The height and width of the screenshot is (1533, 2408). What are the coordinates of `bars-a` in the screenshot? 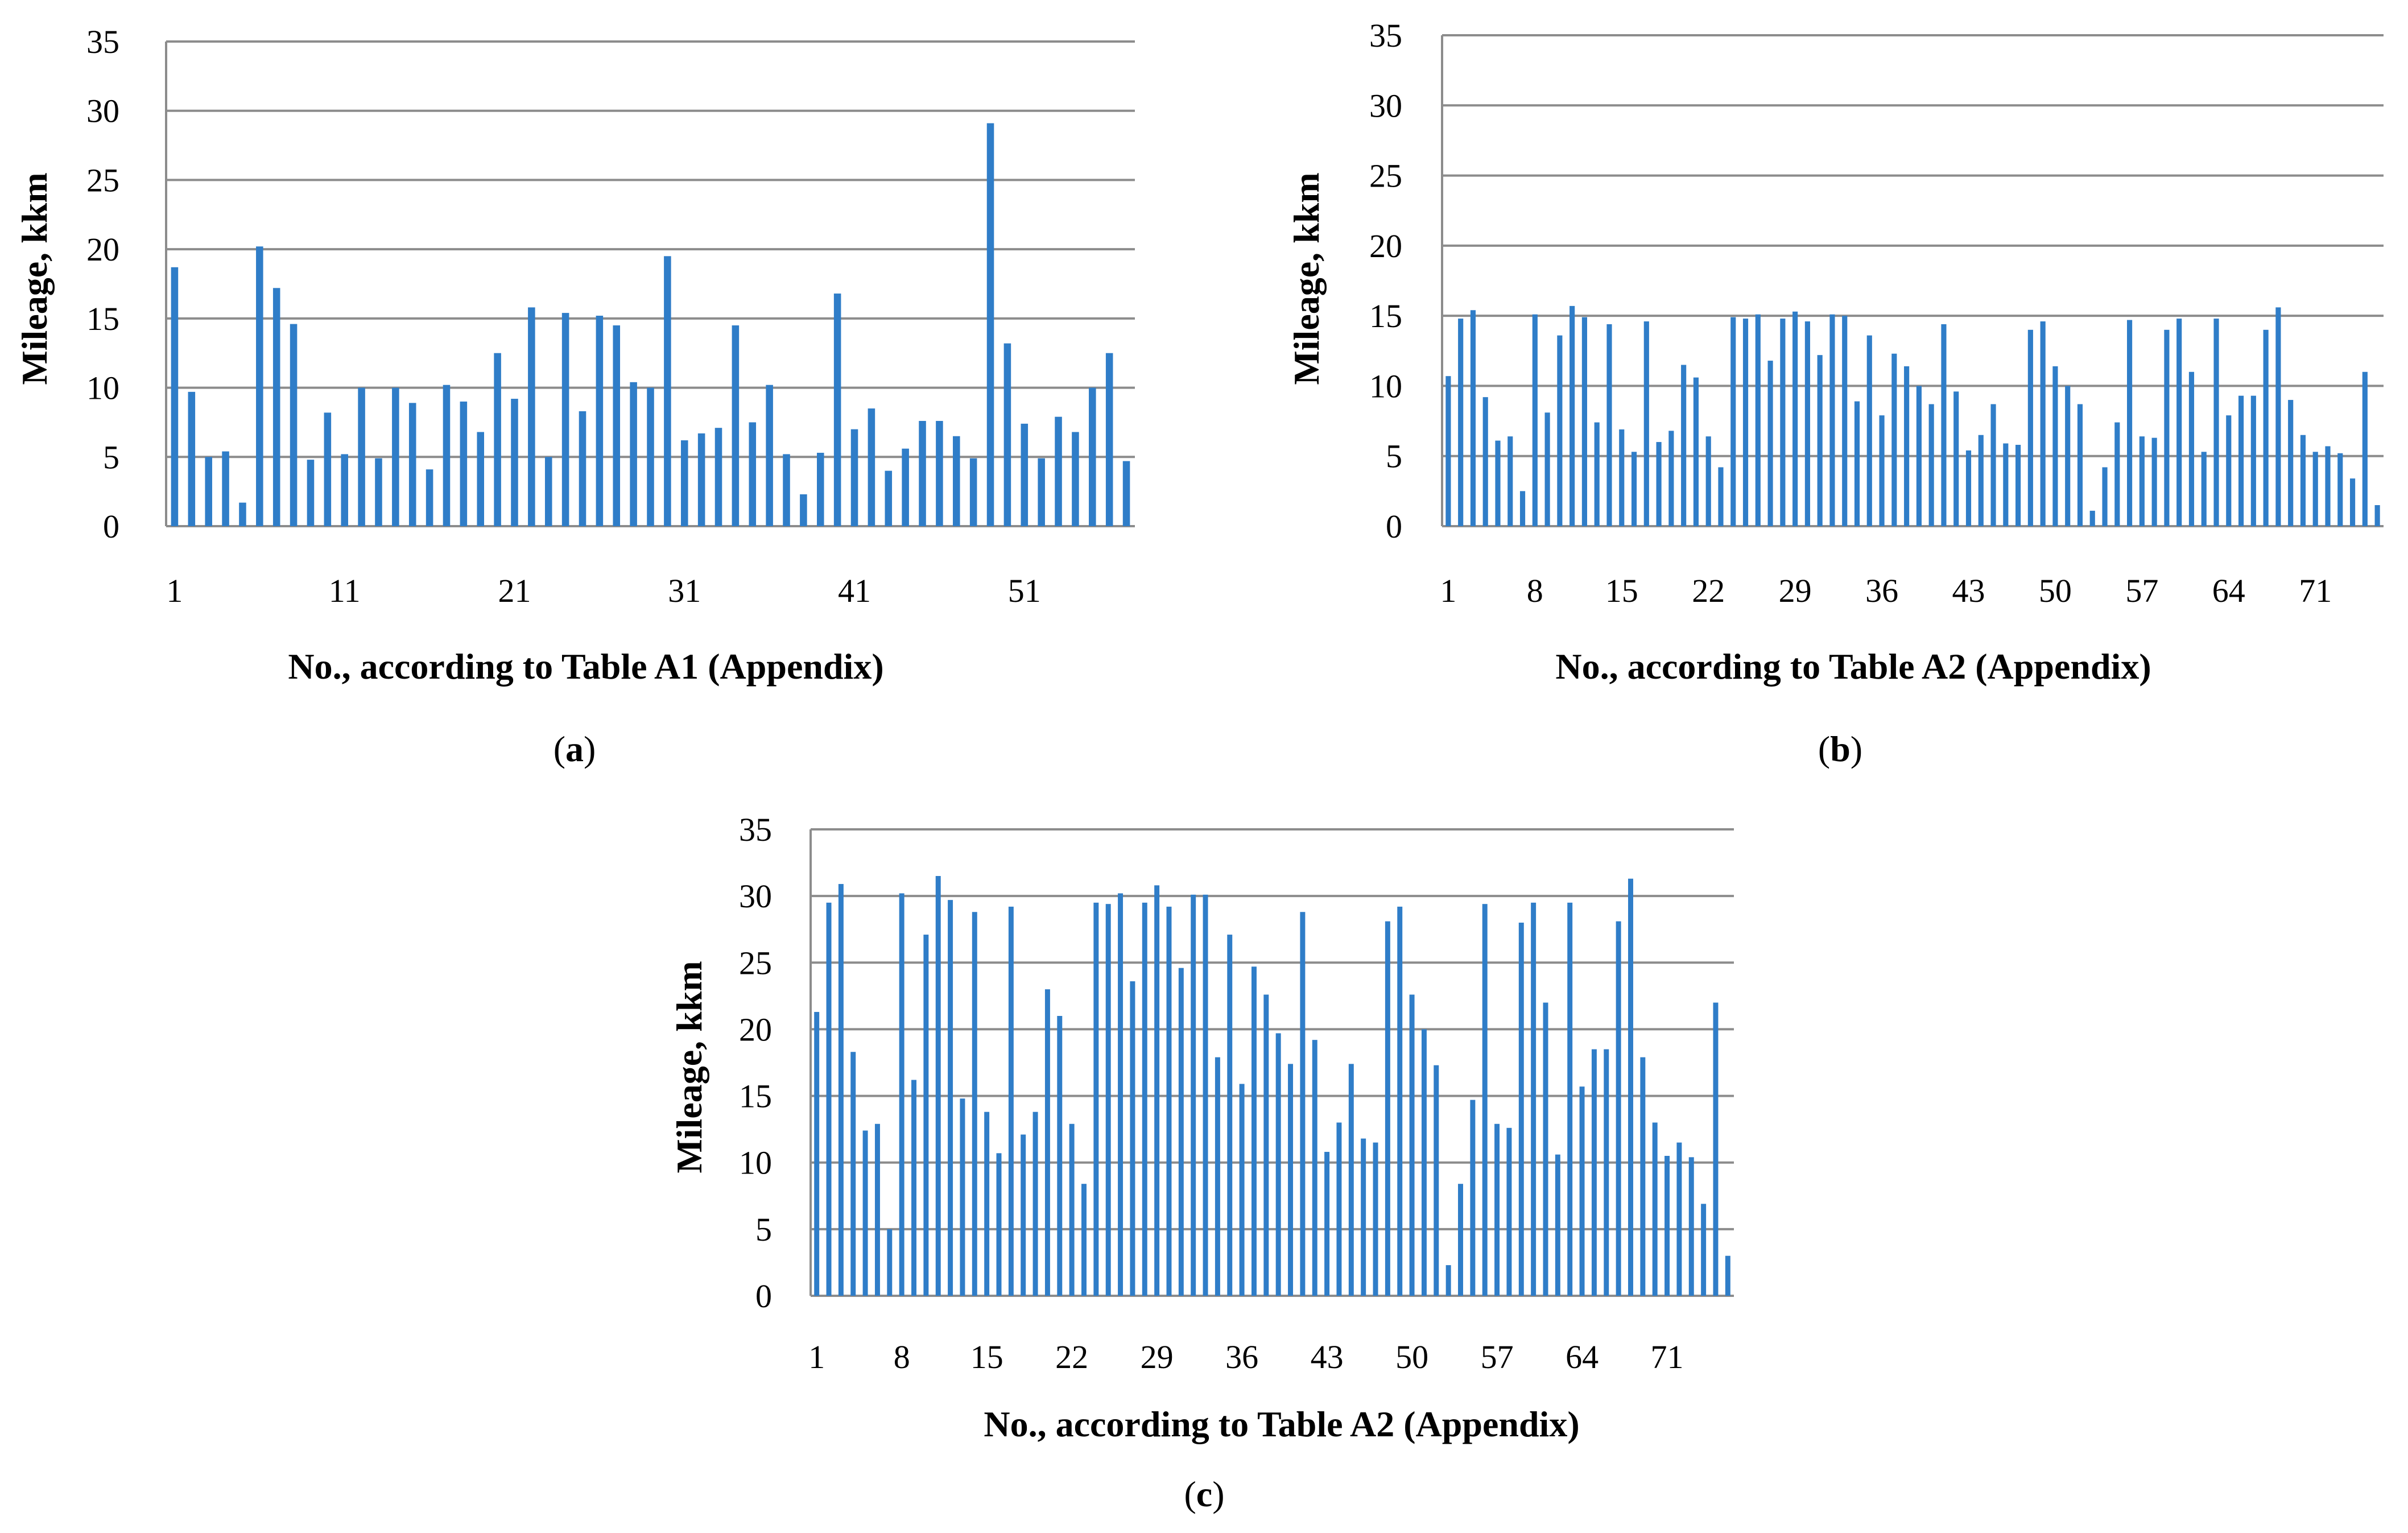 It's located at (650, 324).